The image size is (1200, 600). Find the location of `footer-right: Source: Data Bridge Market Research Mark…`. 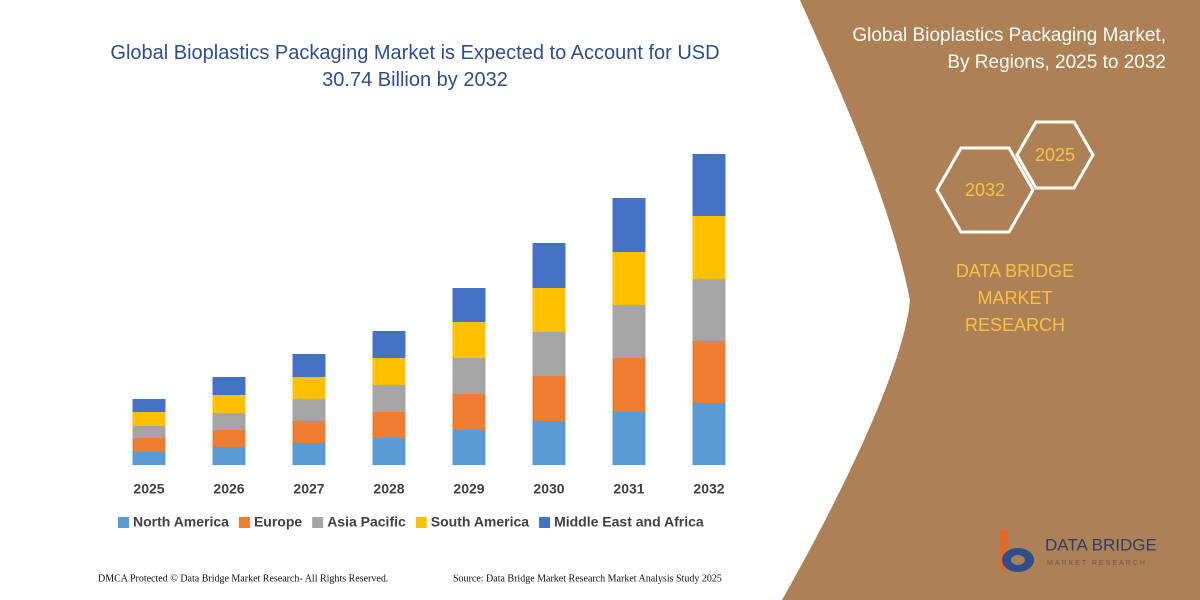

footer-right: Source: Data Bridge Market Research Mark… is located at coordinates (587, 578).